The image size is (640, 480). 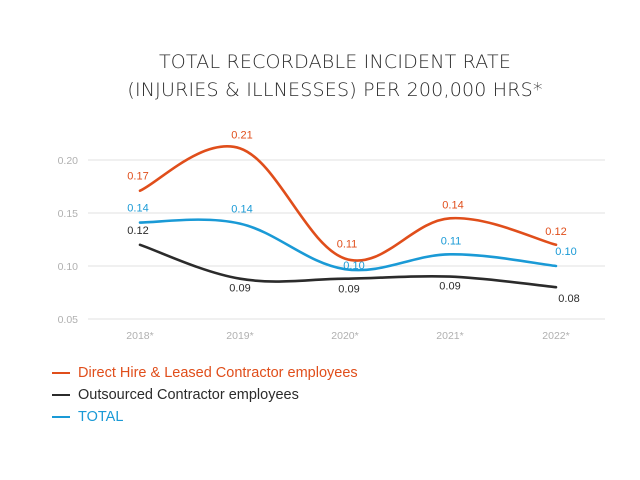 I want to click on legend-item-outsourced: Outsourced Contractor employees, so click(x=205, y=395).